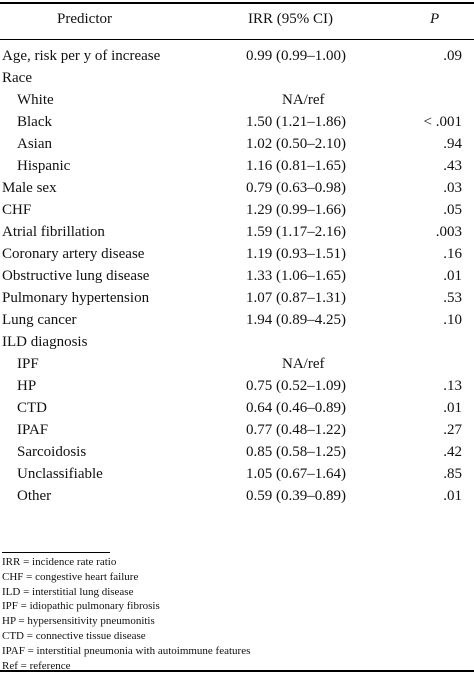 This screenshot has width=474, height=675. Describe the element at coordinates (296, 474) in the screenshot. I see `irr-value: 1.05 (0.67–1.64)` at that location.